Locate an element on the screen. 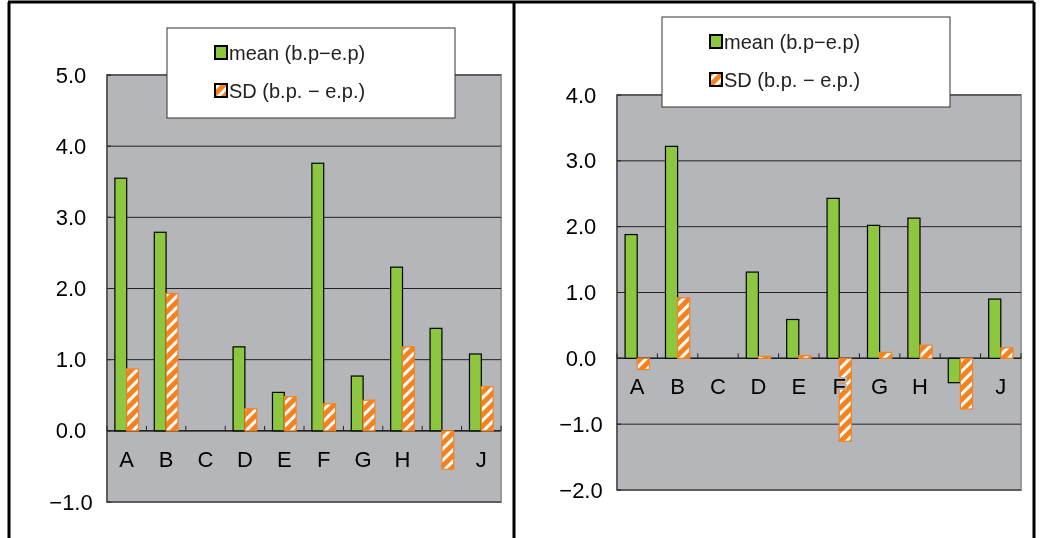  y-tick-label: 5.0 is located at coordinates (71, 75).